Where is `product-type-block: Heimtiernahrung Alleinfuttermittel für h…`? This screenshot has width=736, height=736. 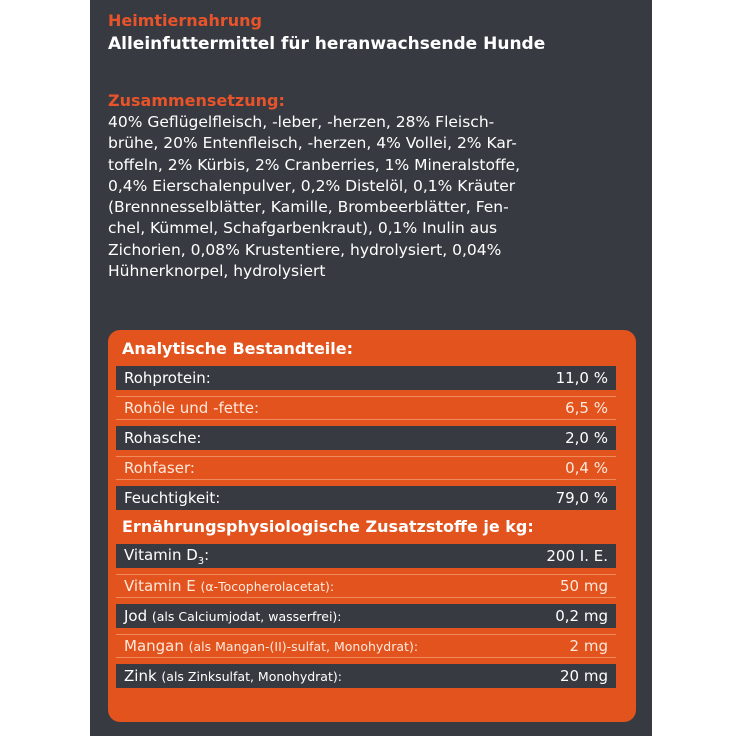 product-type-block: Heimtiernahrung Alleinfuttermittel für h… is located at coordinates (326, 33).